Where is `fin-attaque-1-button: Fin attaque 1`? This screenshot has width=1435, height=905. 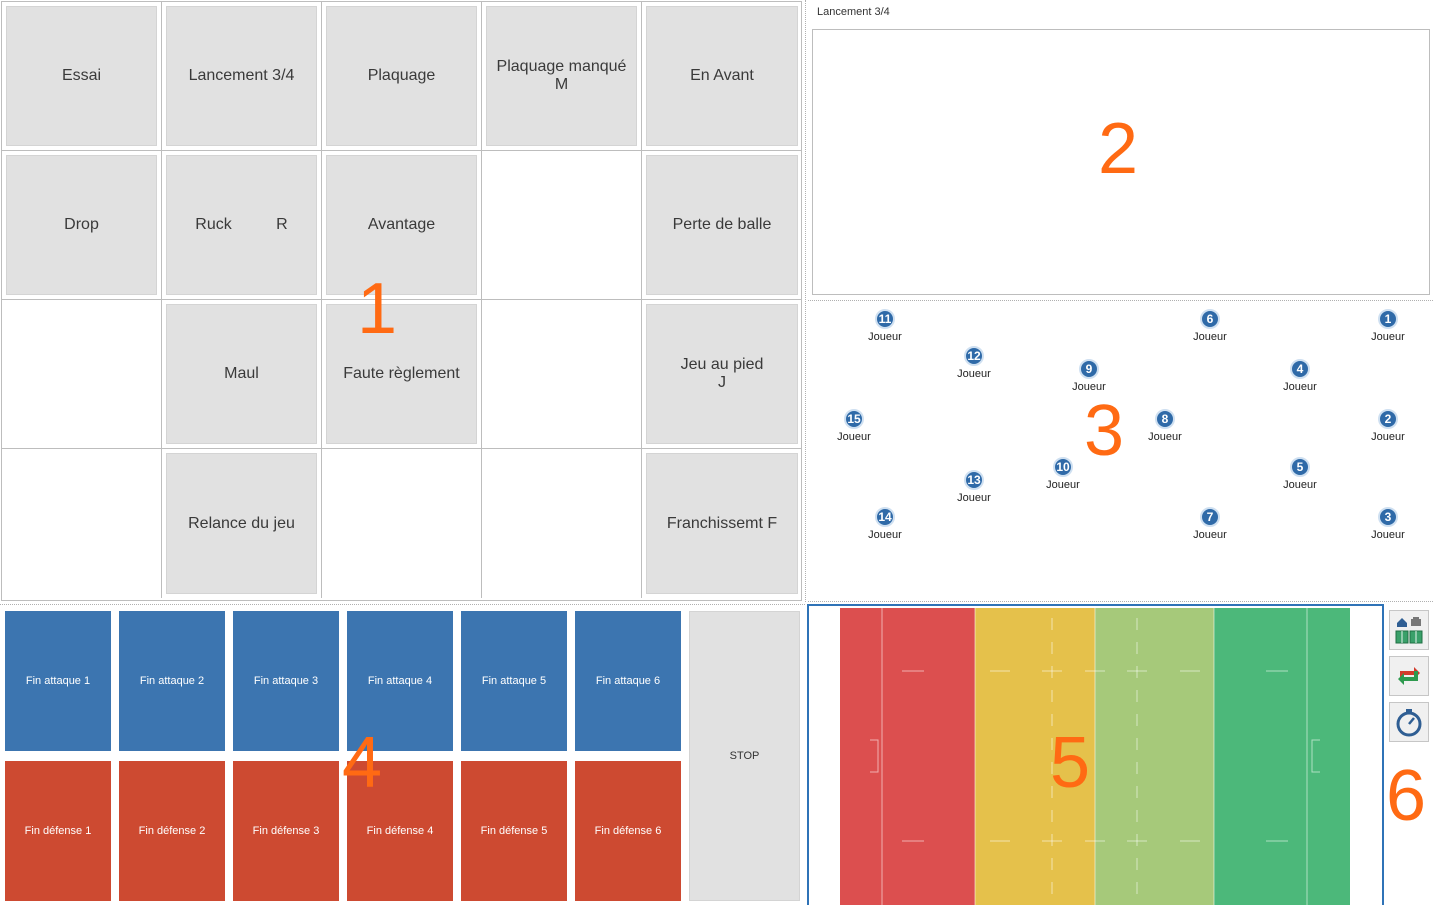
fin-attaque-1-button: Fin attaque 1 is located at coordinates (58, 681).